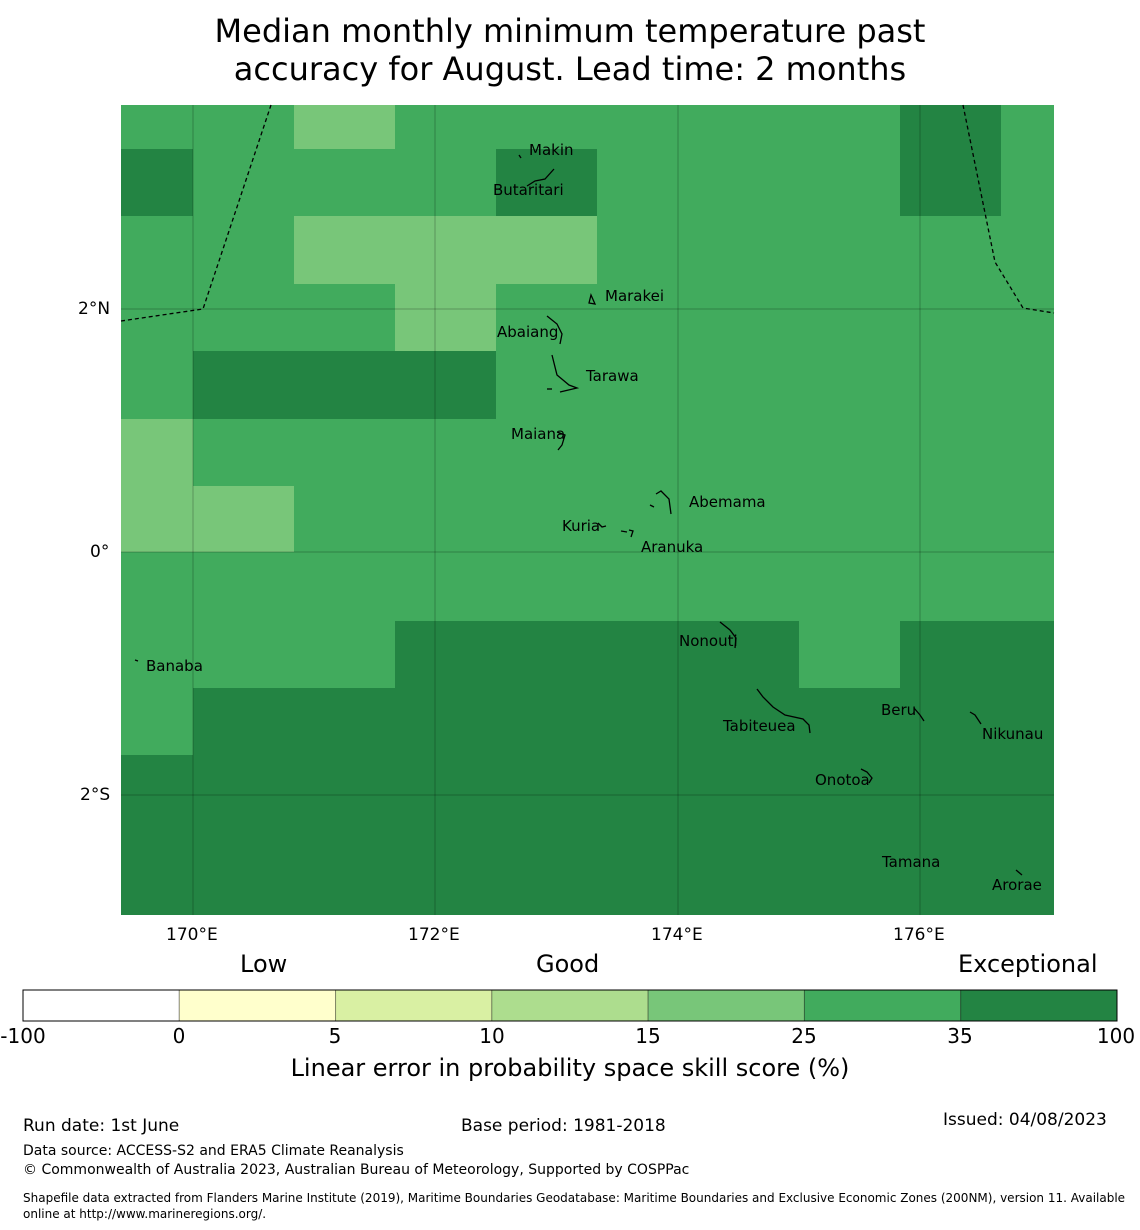 The width and height of the screenshot is (1140, 1230). I want to click on place-label-banaba: Banaba, so click(174, 666).